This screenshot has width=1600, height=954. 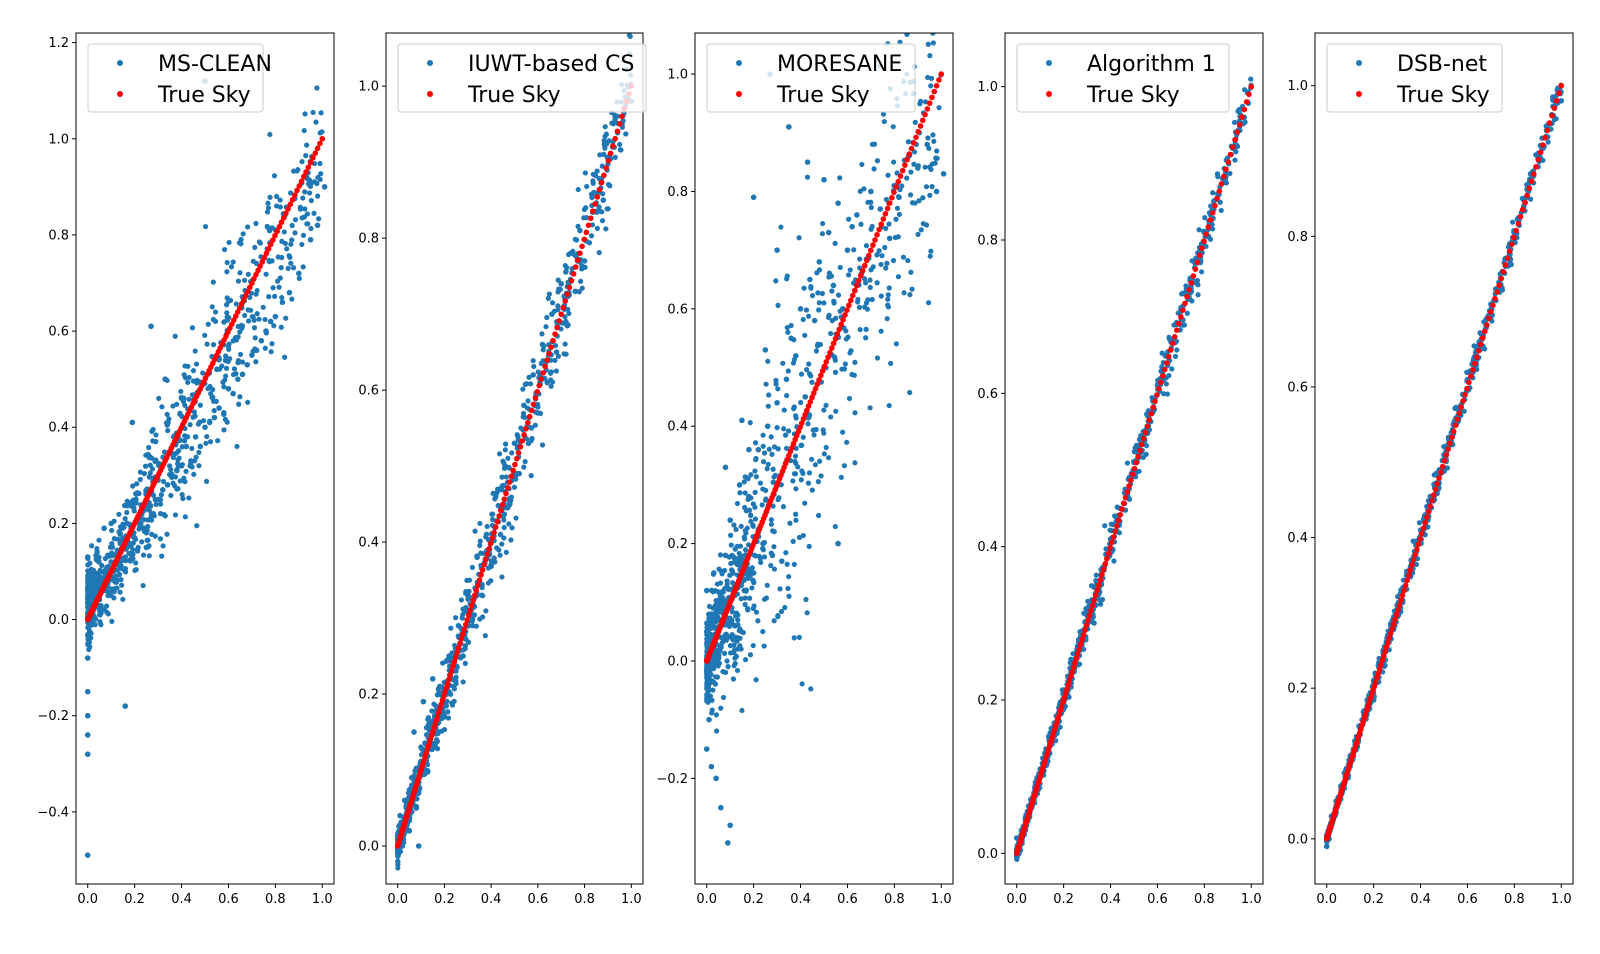 What do you see at coordinates (430, 63) in the screenshot?
I see `legend-estimate-marker` at bounding box center [430, 63].